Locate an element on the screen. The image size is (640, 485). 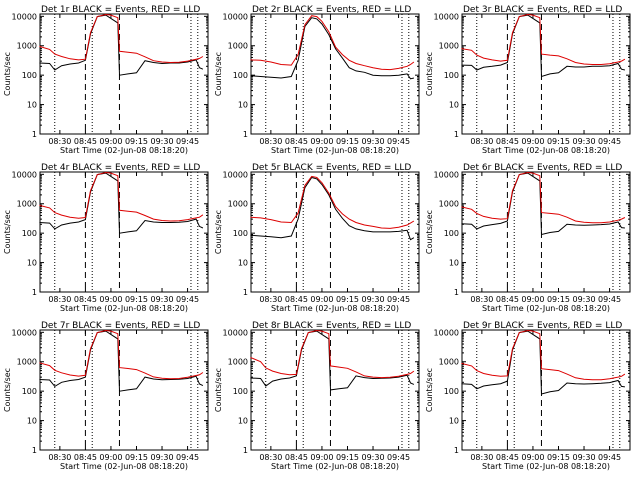
panel-title: Det 4r BLACK = Events, RED = LLD is located at coordinates (120, 168).